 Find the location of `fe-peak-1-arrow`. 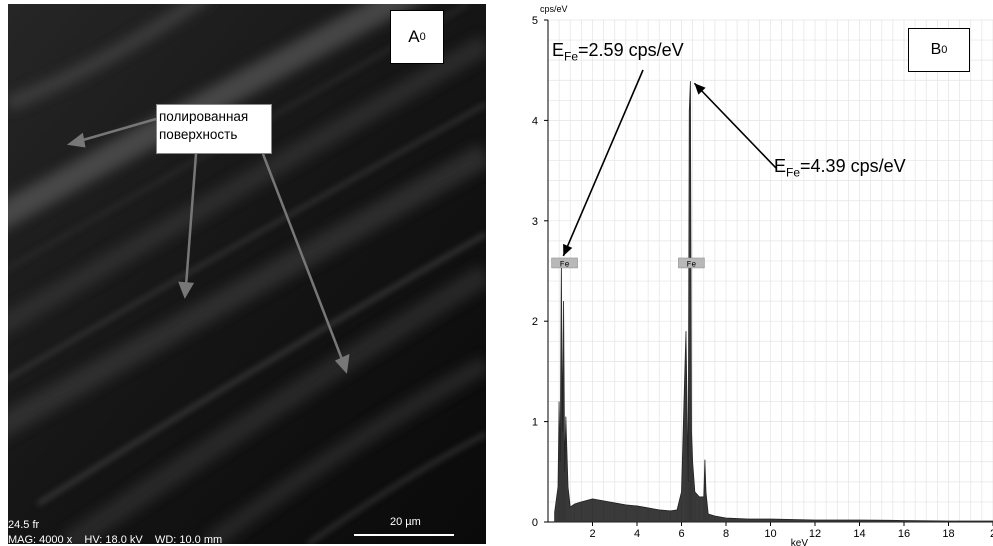

fe-peak-1-arrow is located at coordinates (603, 163).